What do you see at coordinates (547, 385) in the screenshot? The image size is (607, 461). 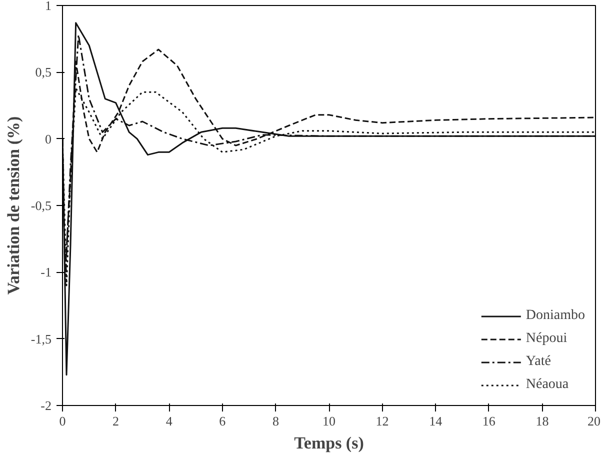 I see `legend-label: Néaoua` at bounding box center [547, 385].